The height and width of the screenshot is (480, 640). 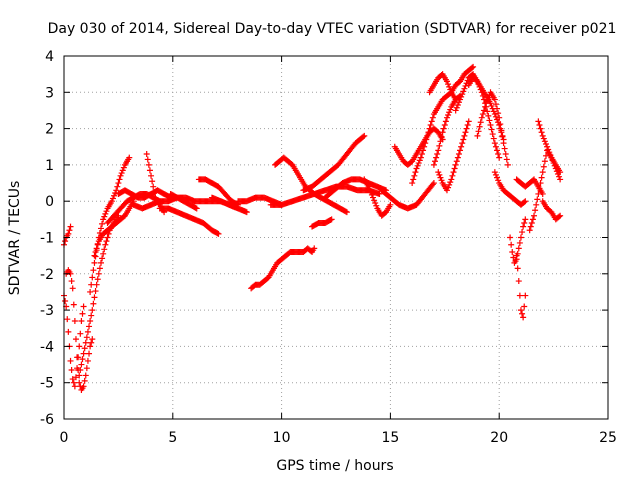 I want to click on y-tick-label: -5, so click(x=47, y=384).